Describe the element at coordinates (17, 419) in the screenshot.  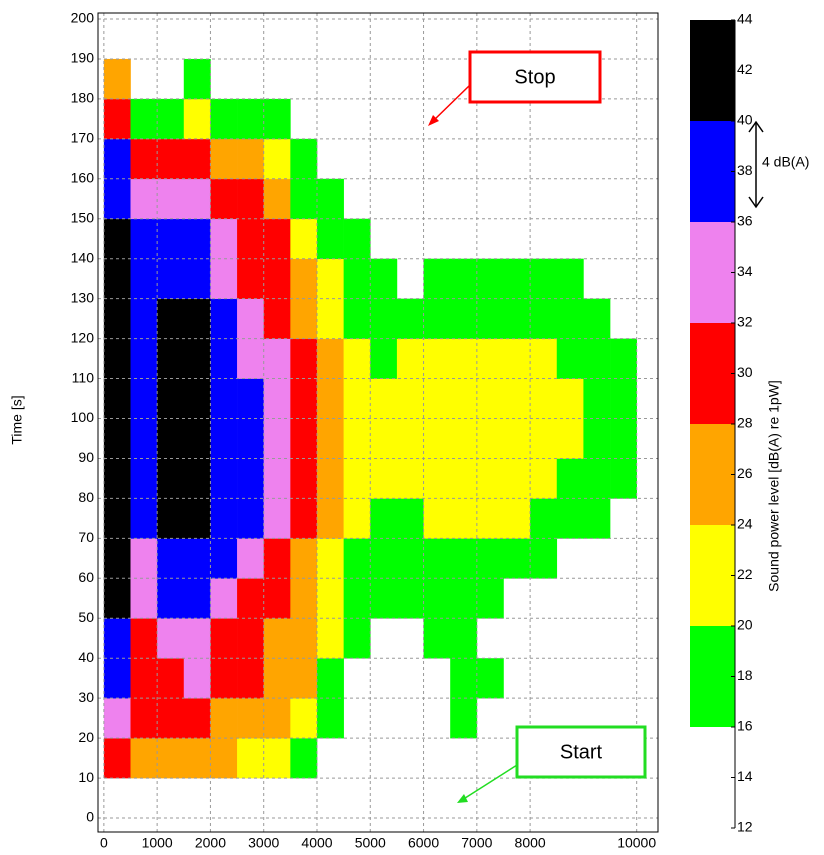
I see `y-axis-label: Time [s]` at that location.